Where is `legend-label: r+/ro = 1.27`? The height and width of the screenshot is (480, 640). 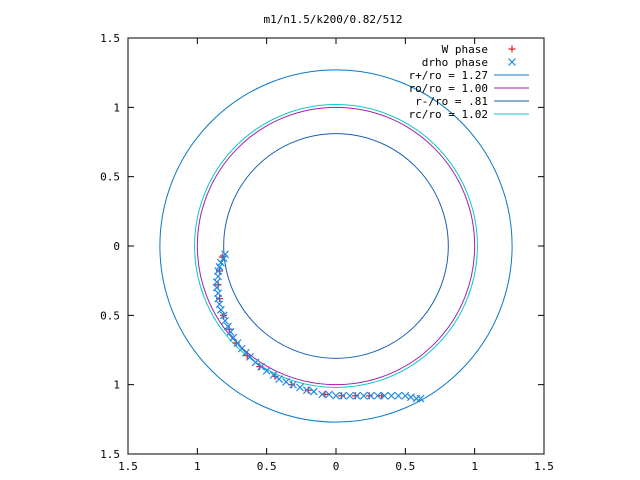 legend-label: r+/ro = 1.27 is located at coordinates (448, 75).